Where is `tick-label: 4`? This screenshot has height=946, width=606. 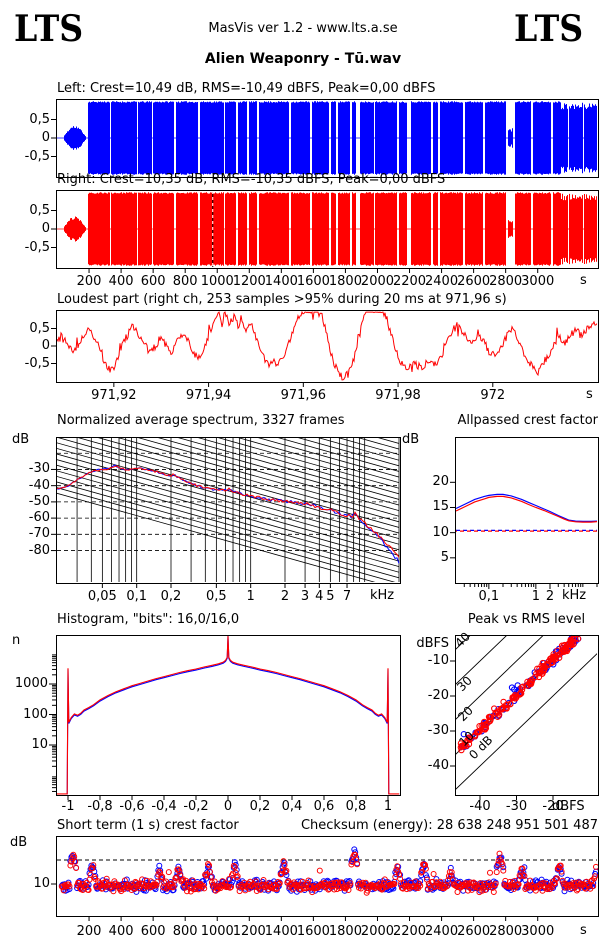 tick-label: 4 is located at coordinates (319, 596).